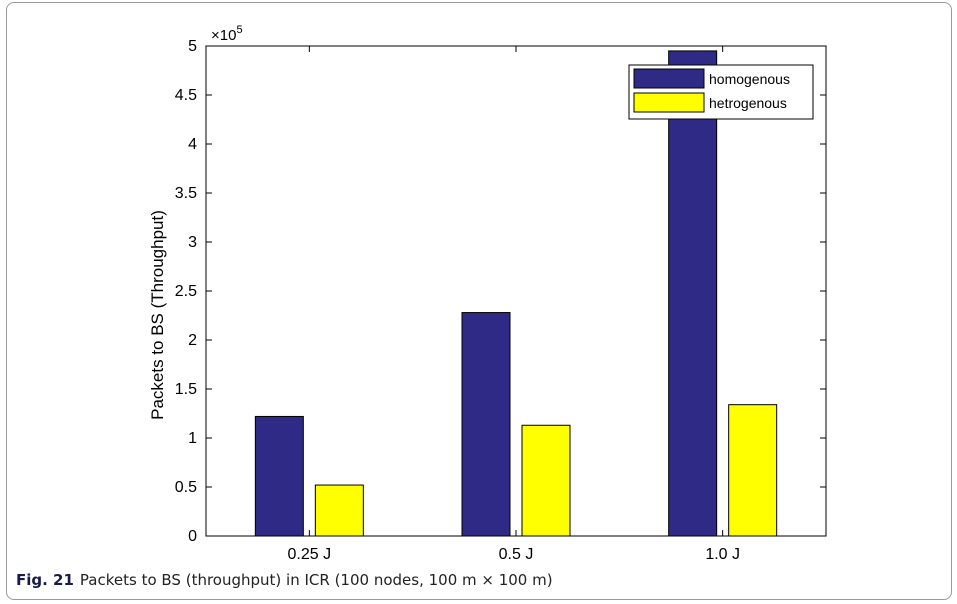 The width and height of the screenshot is (957, 604). Describe the element at coordinates (192, 536) in the screenshot. I see `y-tick-label: 0` at that location.